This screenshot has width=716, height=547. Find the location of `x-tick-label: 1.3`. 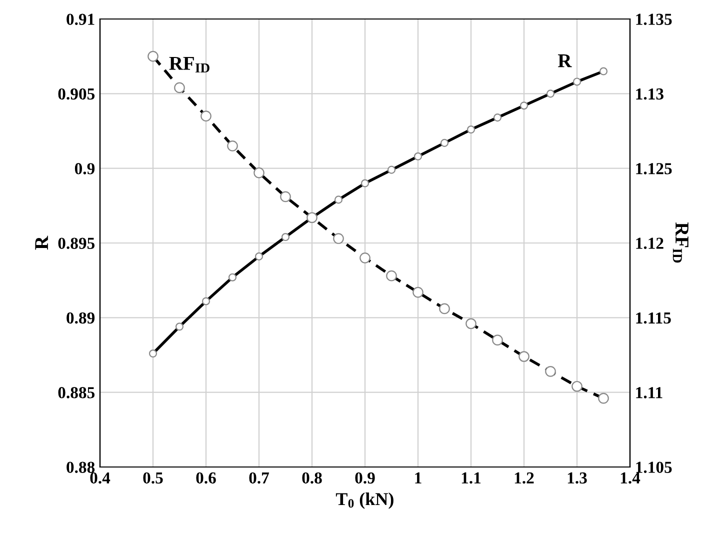

x-tick-label: 1.3 is located at coordinates (577, 478).